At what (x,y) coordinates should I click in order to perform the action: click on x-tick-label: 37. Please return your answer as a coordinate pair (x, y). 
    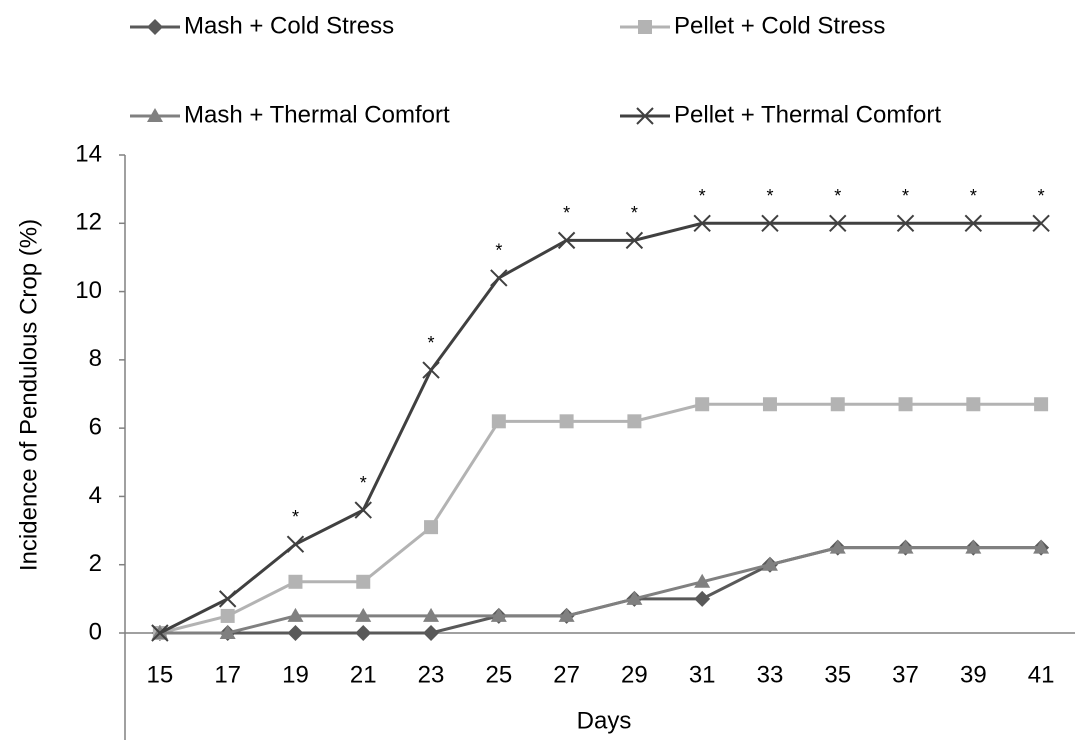
    Looking at the image, I should click on (905, 674).